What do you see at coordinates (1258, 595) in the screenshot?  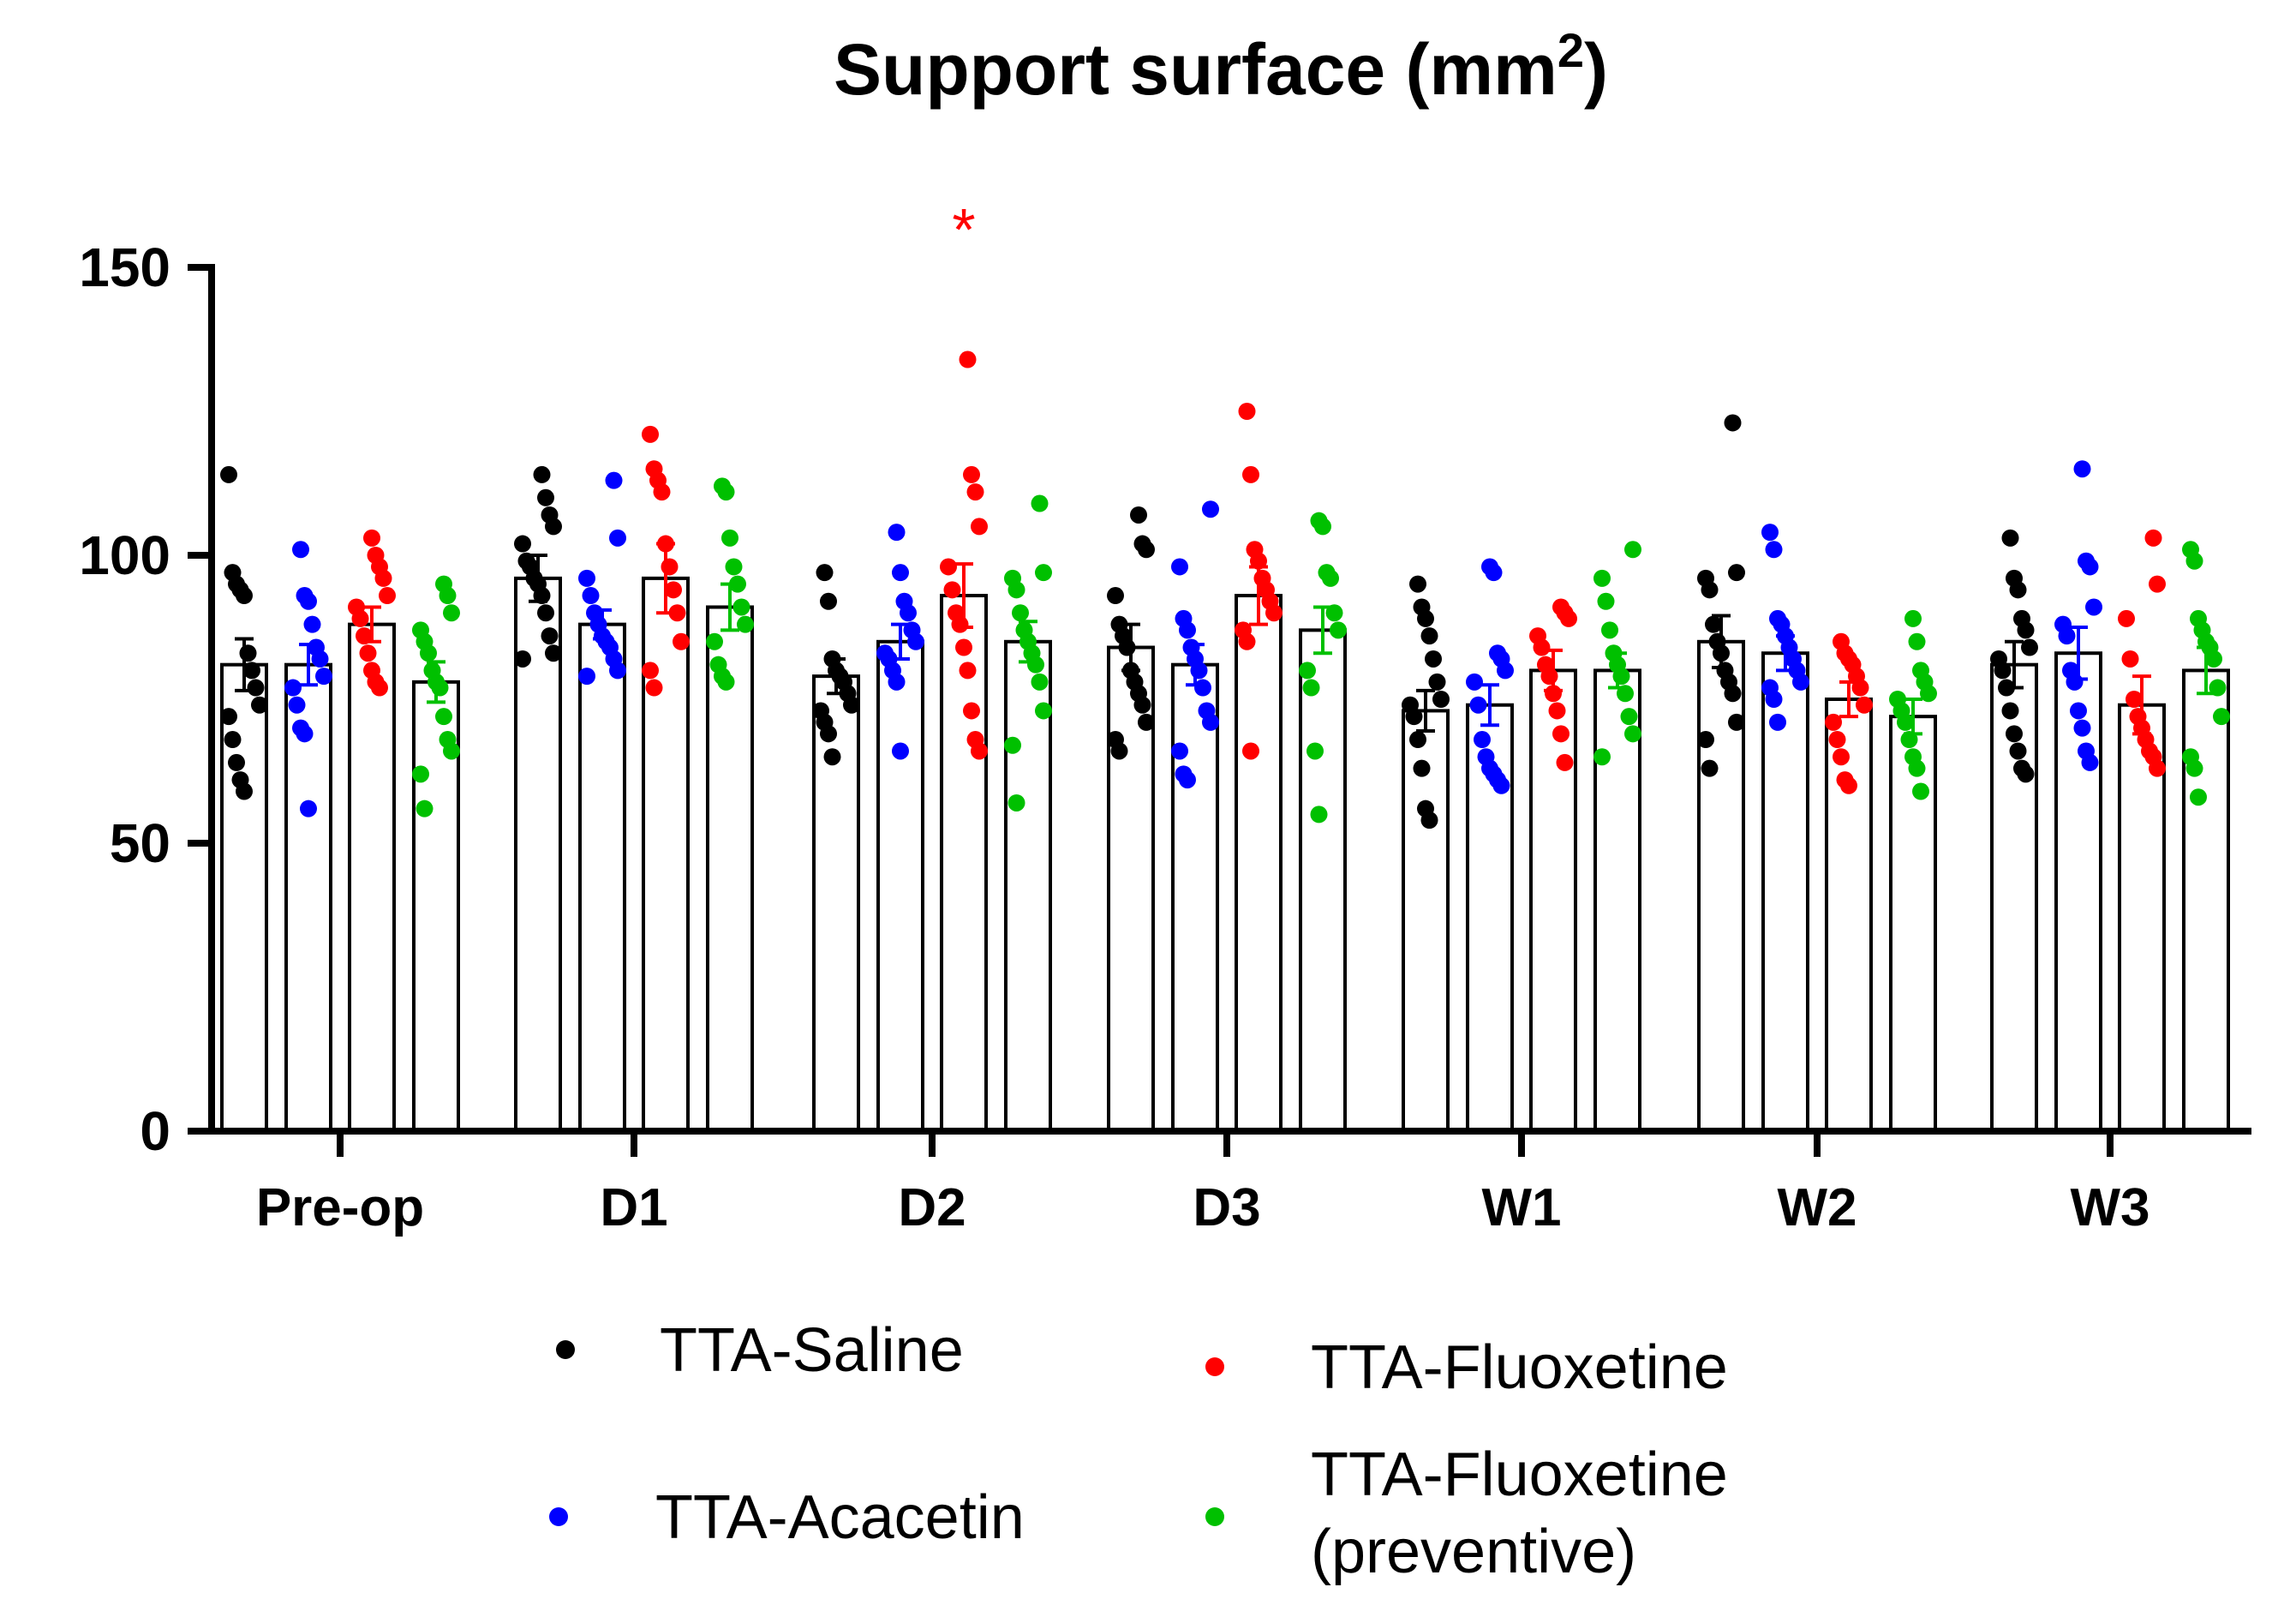 I see `error-bar-d3-tta-fluoxetine` at bounding box center [1258, 595].